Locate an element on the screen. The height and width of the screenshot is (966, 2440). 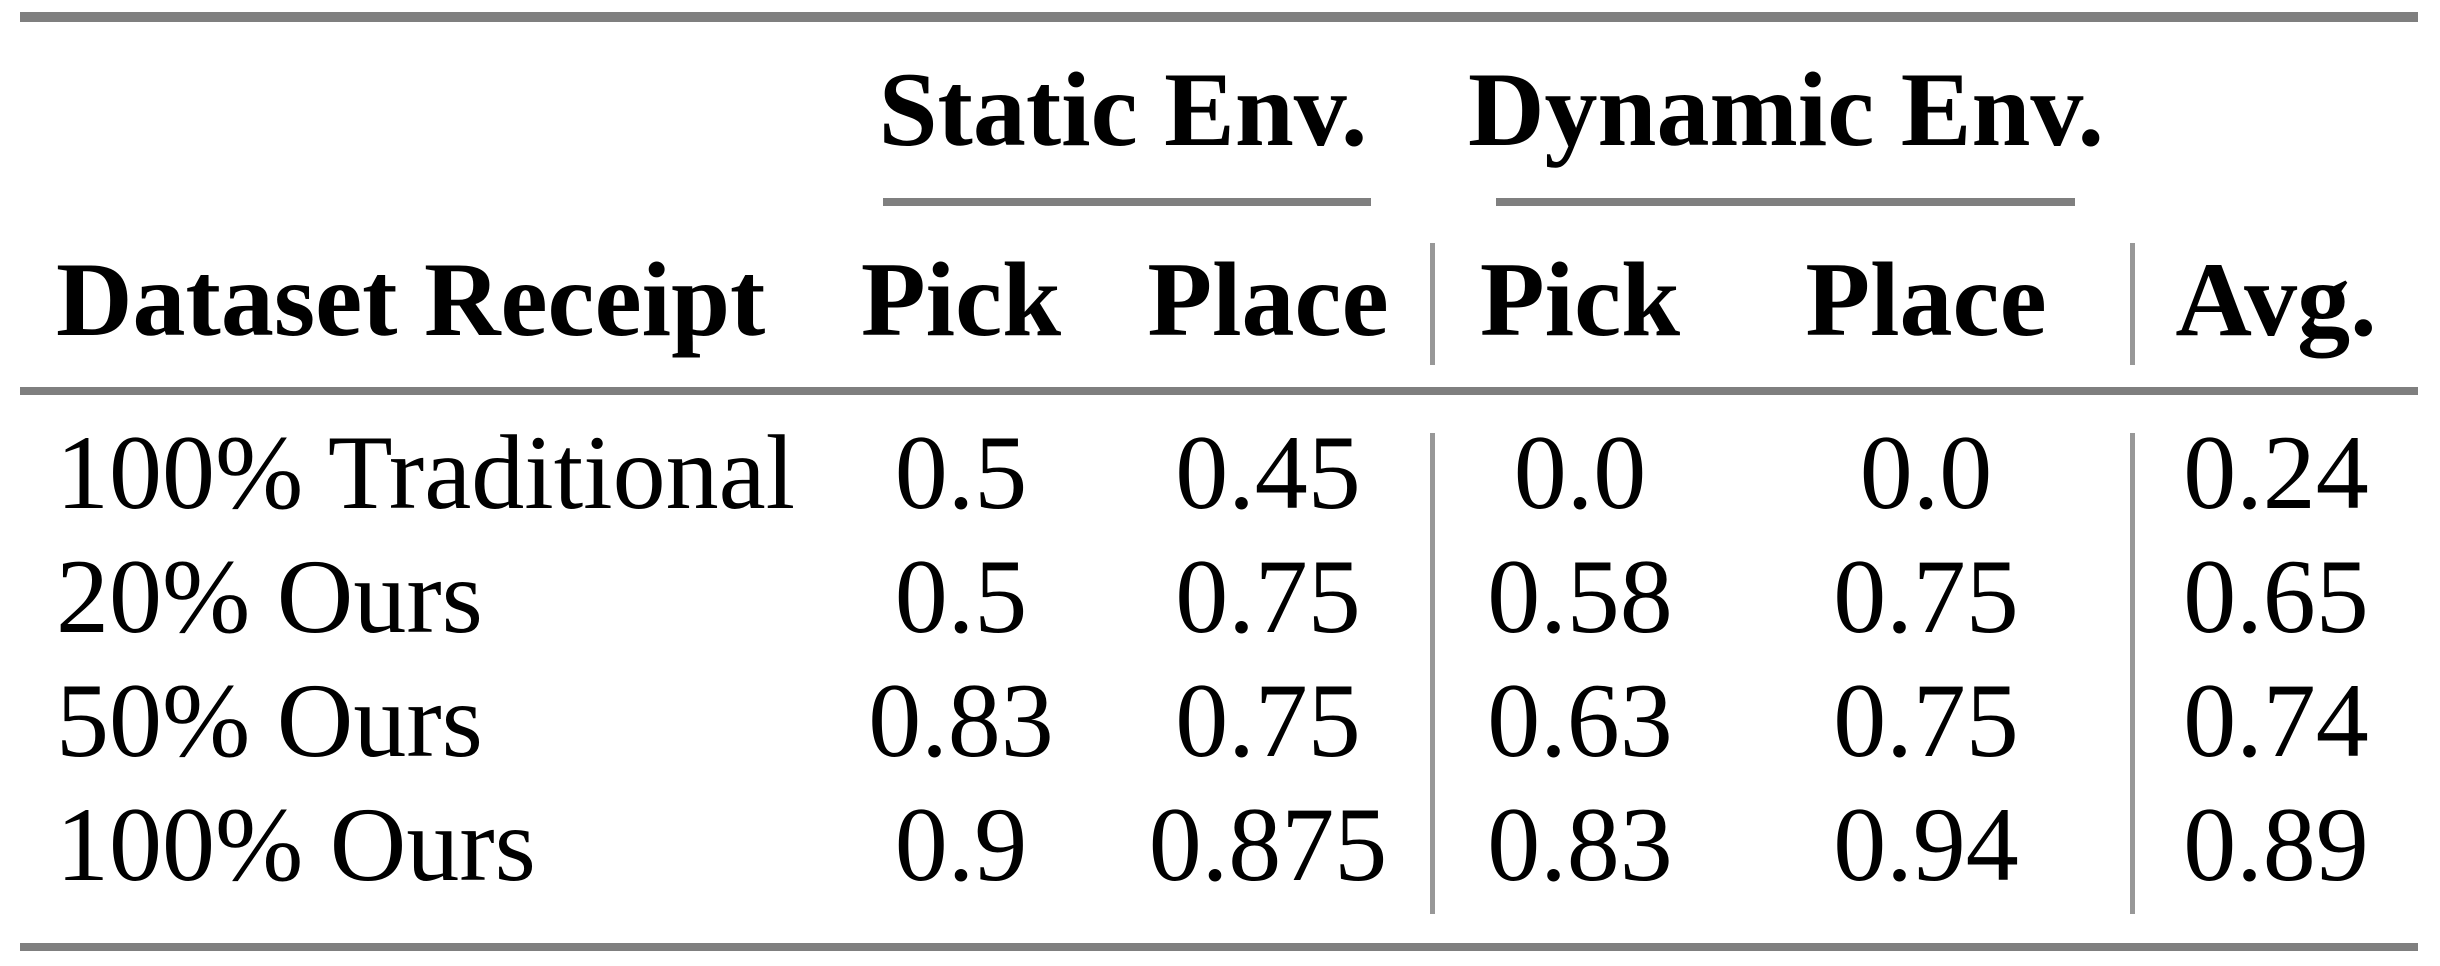
cell-static-place: 0.45 is located at coordinates (1268, 472).